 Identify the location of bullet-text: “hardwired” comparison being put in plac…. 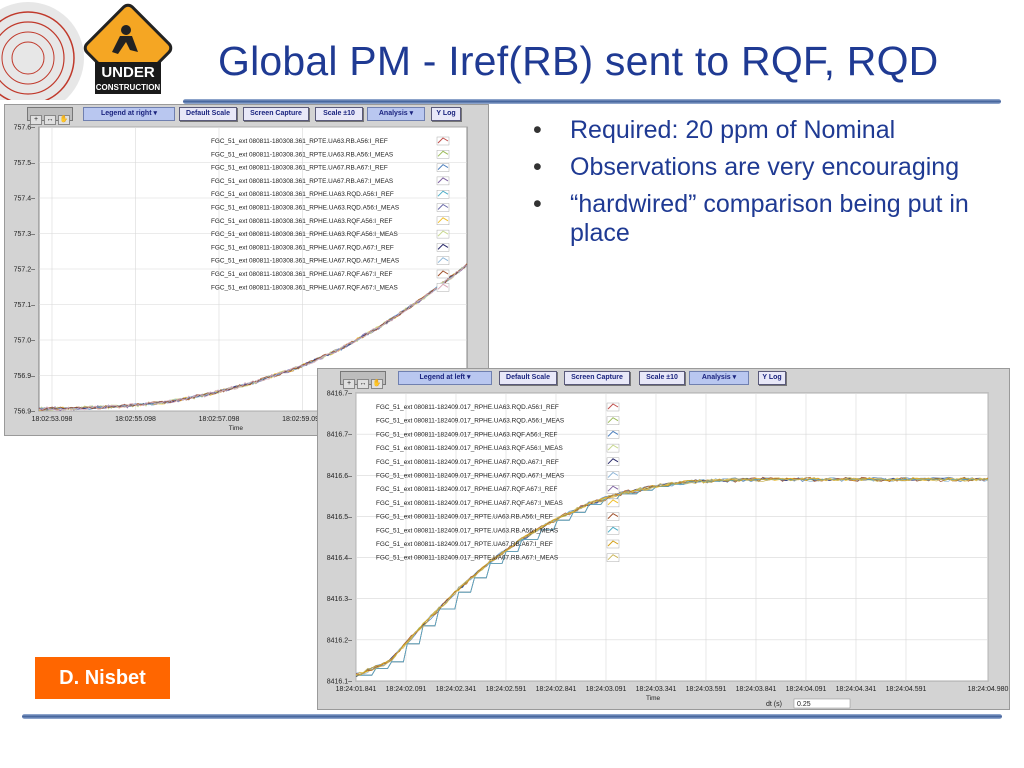
(769, 218).